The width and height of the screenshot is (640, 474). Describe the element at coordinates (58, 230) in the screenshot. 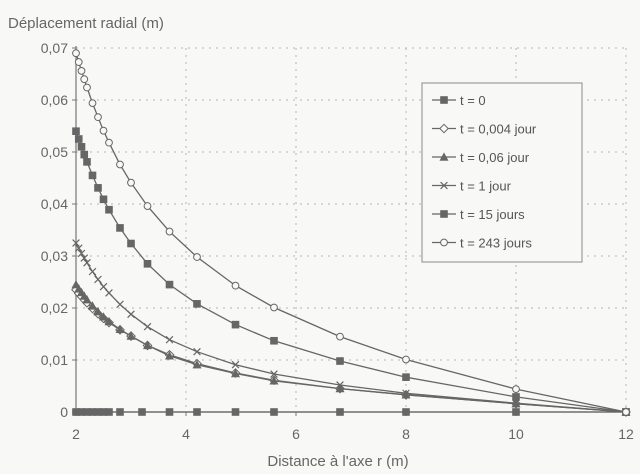

I see `y-ticks: 0 0,01 0,02 0,03 0,04 0,05 0,06 0,07` at that location.